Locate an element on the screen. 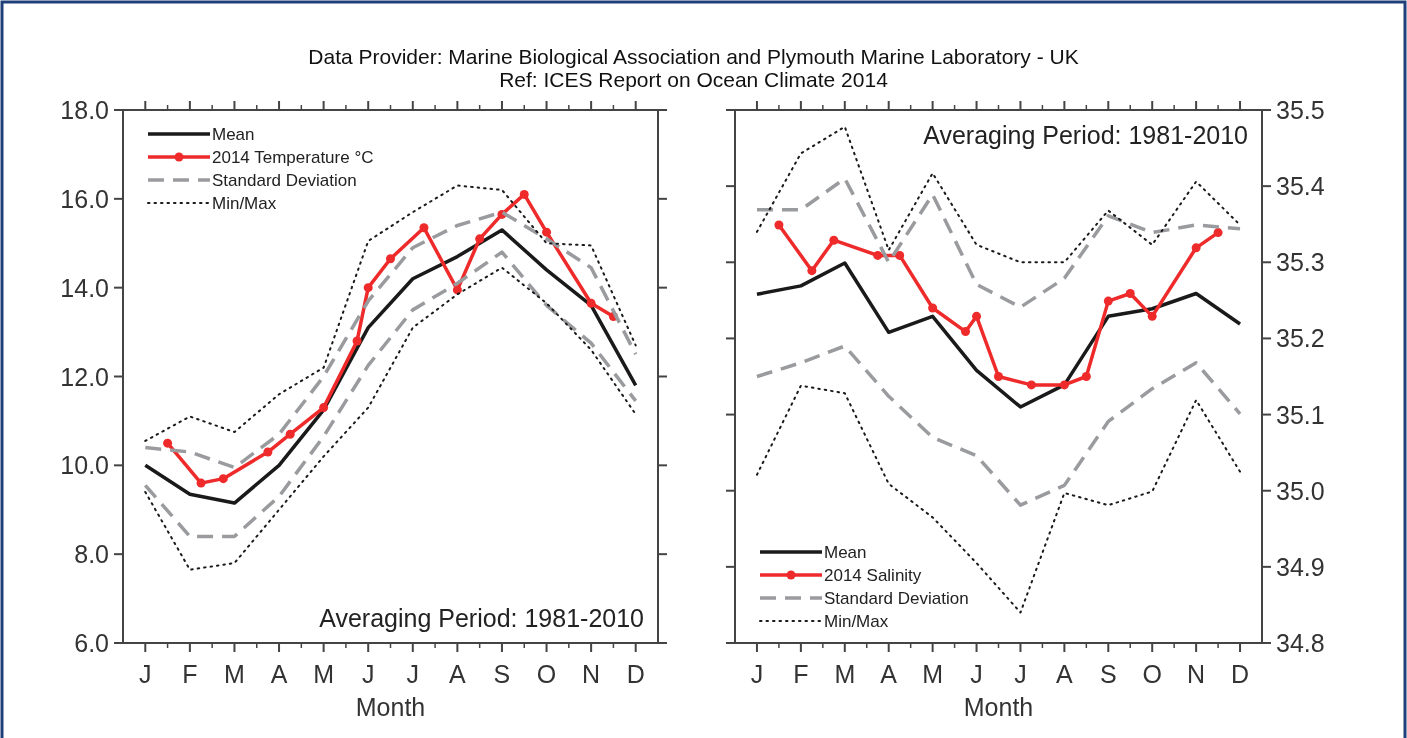  y2-tick-label: 35.5 is located at coordinates (1300, 110).